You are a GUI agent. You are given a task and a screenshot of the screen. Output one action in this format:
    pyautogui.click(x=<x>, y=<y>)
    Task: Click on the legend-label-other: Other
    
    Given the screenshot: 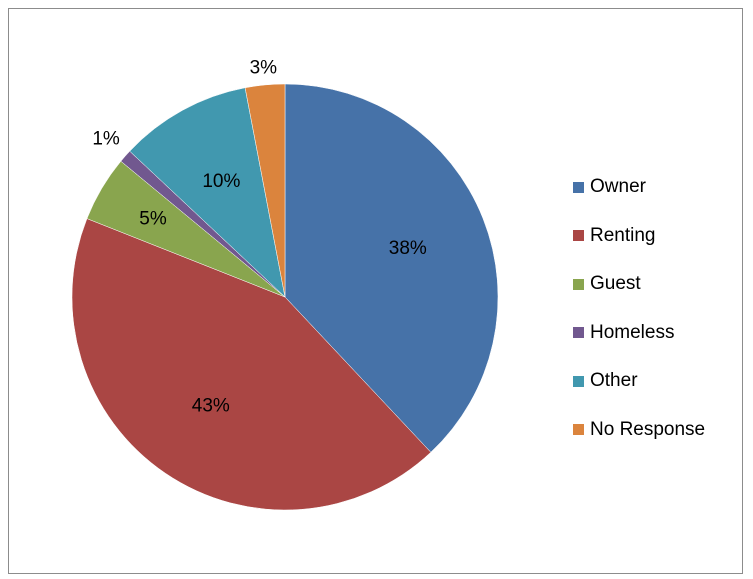 What is the action you would take?
    pyautogui.click(x=614, y=381)
    